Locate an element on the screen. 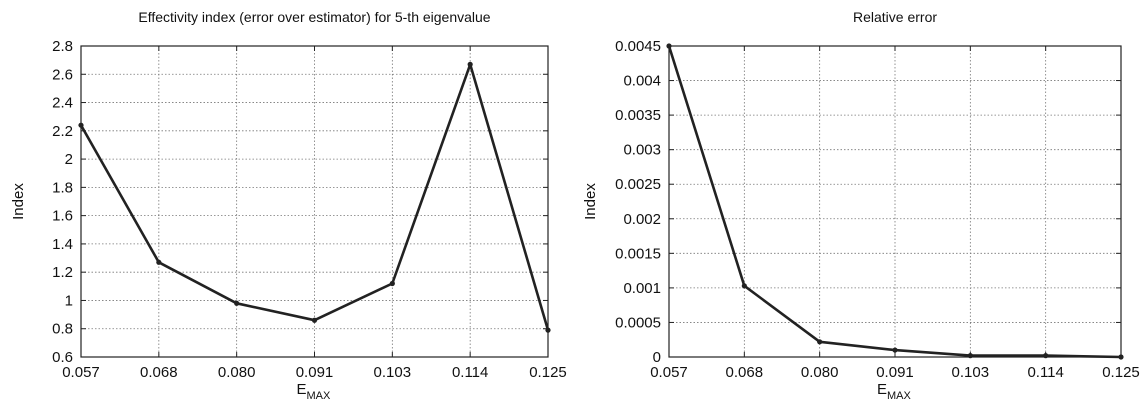 The image size is (1143, 399). y-tick-label: 2.6 is located at coordinates (62, 74).